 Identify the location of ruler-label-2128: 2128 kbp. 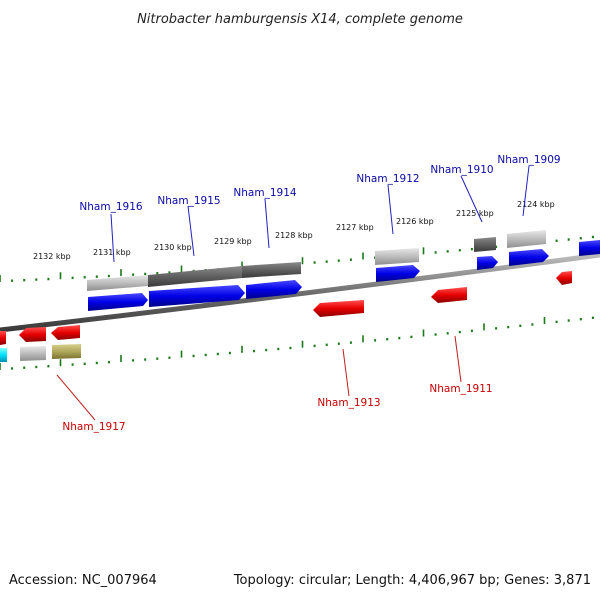
(294, 235).